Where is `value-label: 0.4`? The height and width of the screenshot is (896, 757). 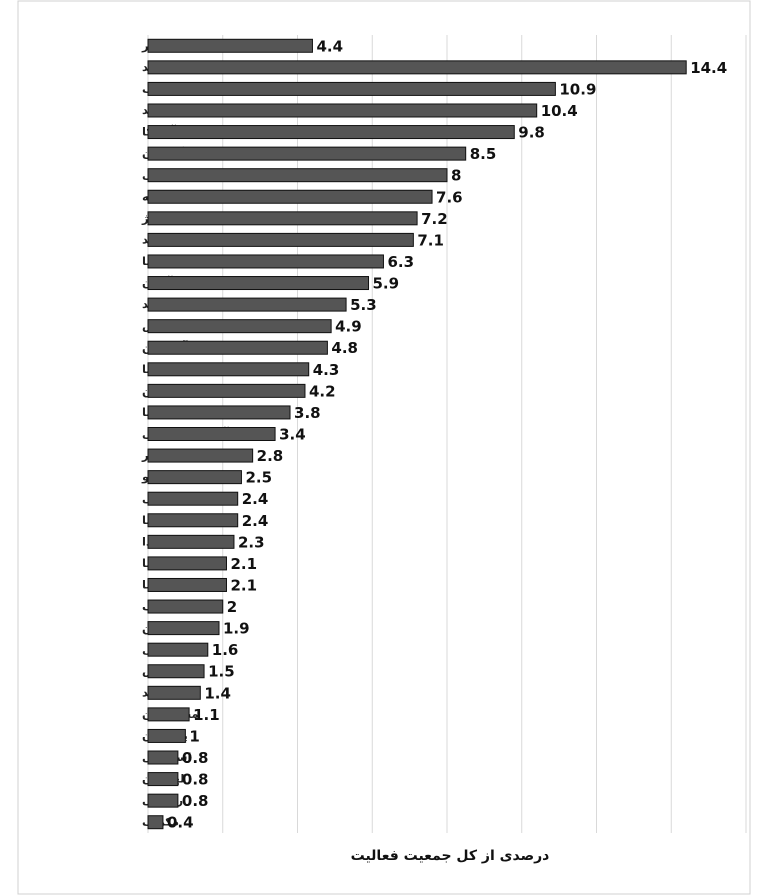
value-label: 0.4 is located at coordinates (180, 823).